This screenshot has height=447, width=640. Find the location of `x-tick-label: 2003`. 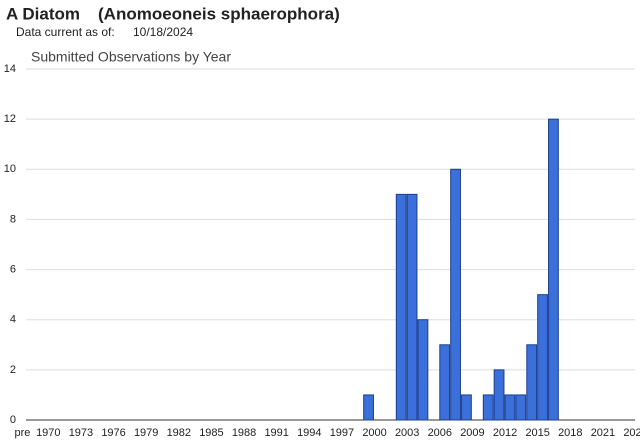

x-tick-label: 2003 is located at coordinates (407, 433).